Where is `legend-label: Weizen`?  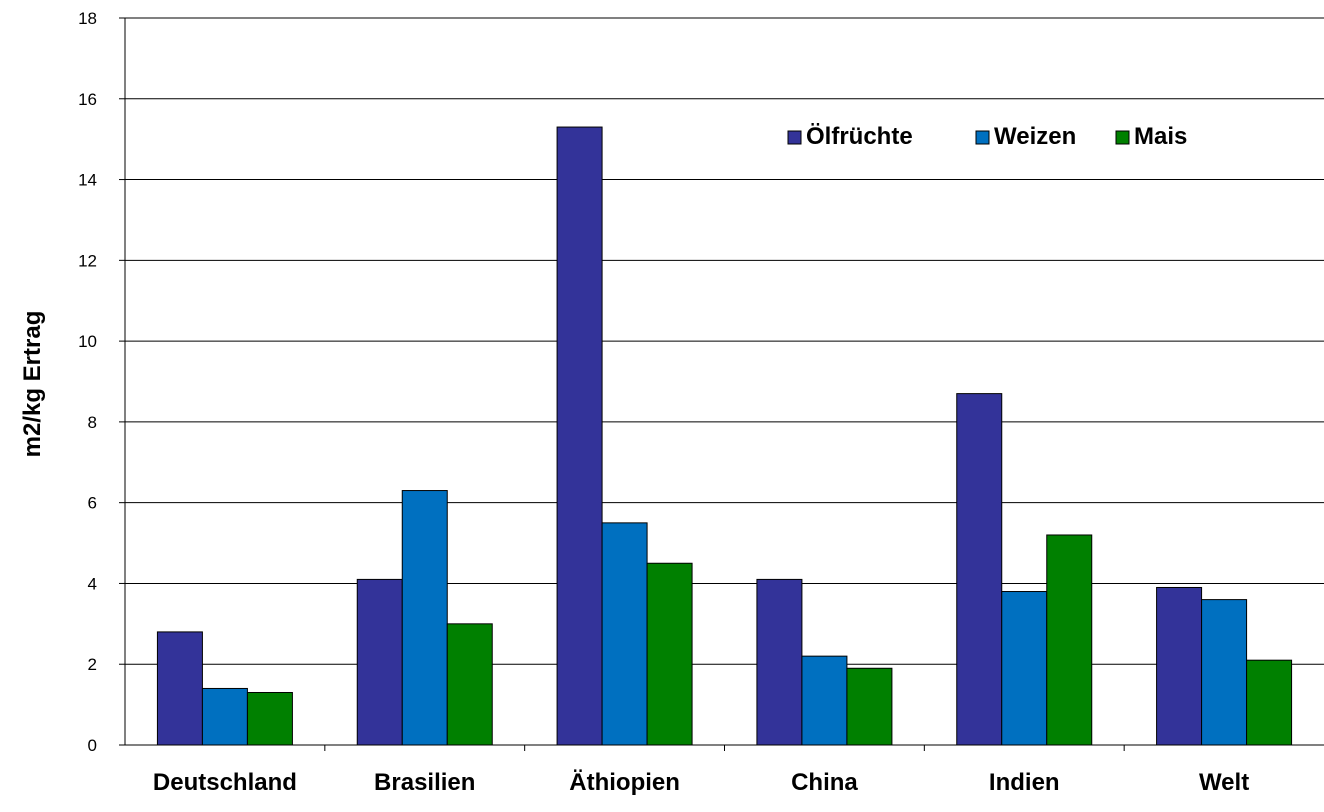 legend-label: Weizen is located at coordinates (1035, 136).